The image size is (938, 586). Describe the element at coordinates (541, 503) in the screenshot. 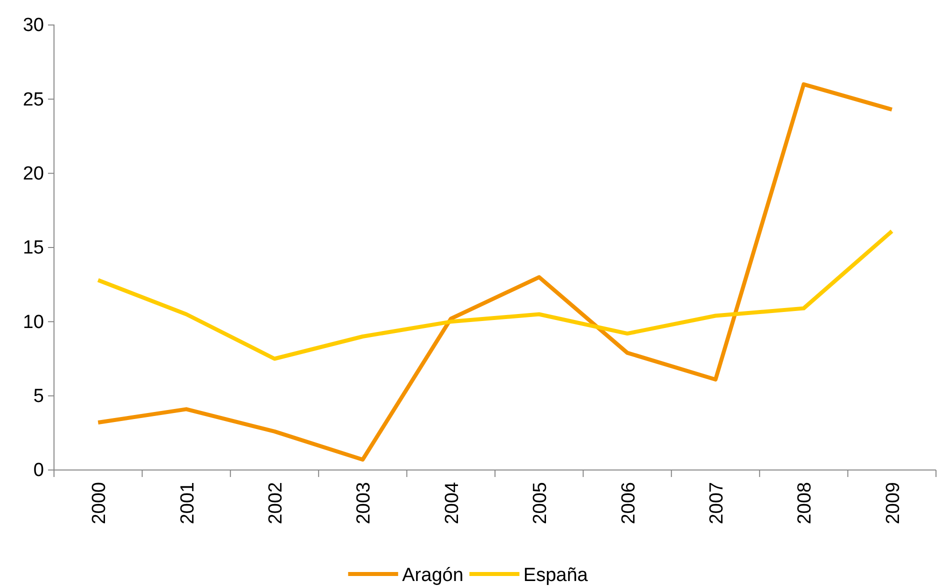

I see `x-tick-label: 2005` at that location.